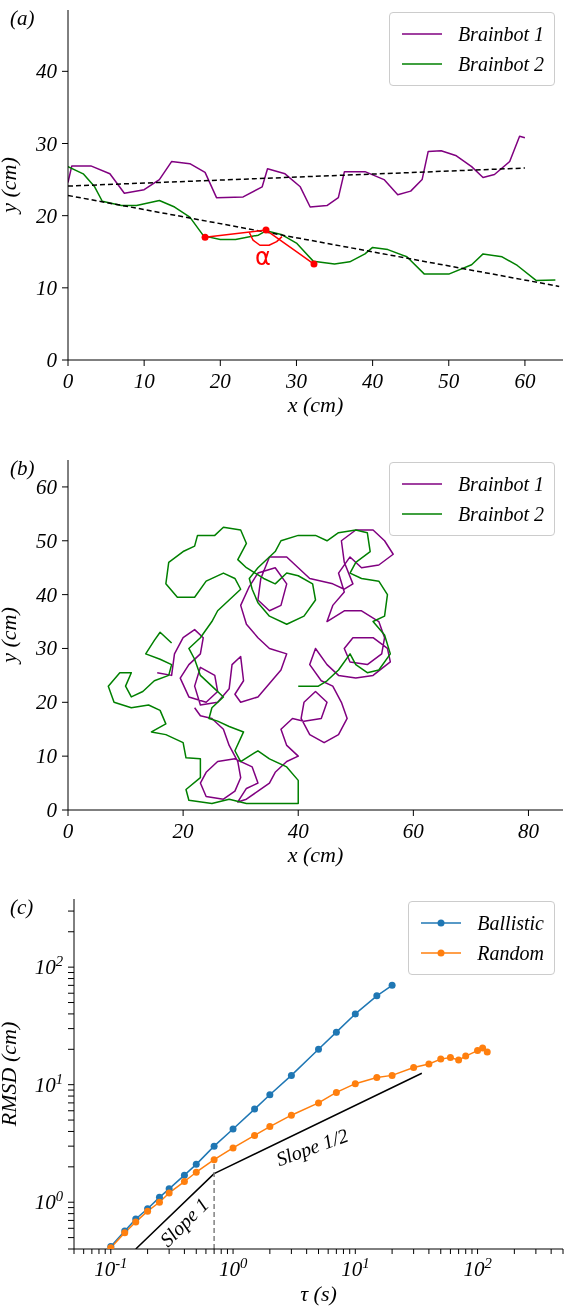 The width and height of the screenshot is (565, 1309). I want to click on y-tick-label: 10$^{0}$, so click(49, 1201).